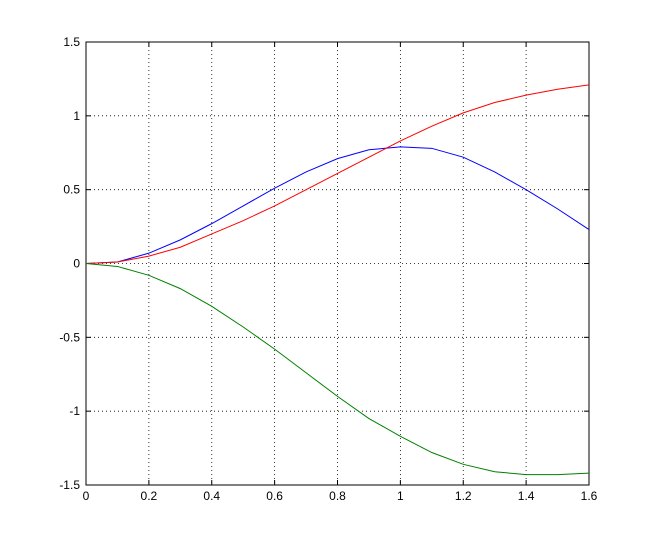  What do you see at coordinates (74, 411) in the screenshot?
I see `y-tick-label: -1` at bounding box center [74, 411].